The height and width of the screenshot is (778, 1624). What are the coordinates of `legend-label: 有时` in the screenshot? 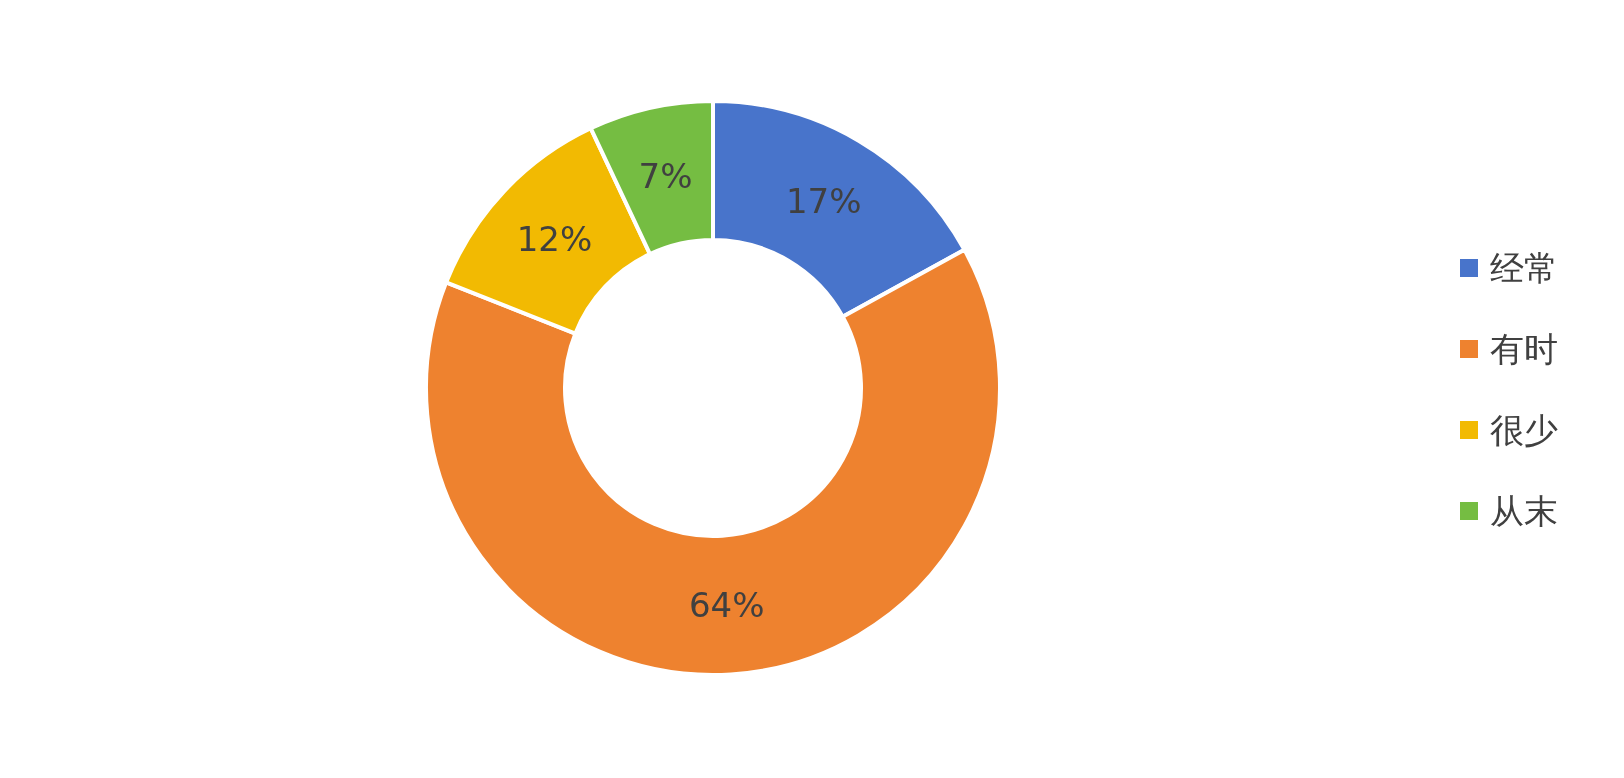 It's located at (1524, 349).